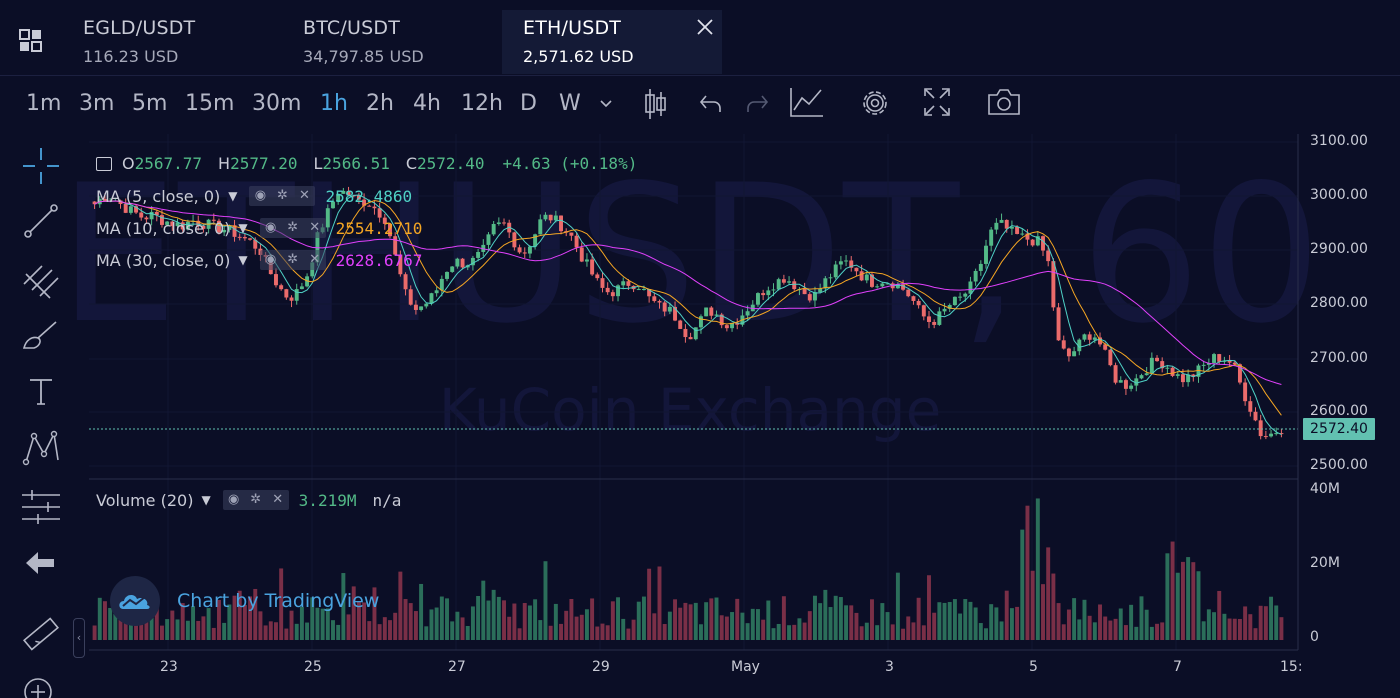  Describe the element at coordinates (334, 103) in the screenshot. I see `timeframe-1h: 1h` at that location.